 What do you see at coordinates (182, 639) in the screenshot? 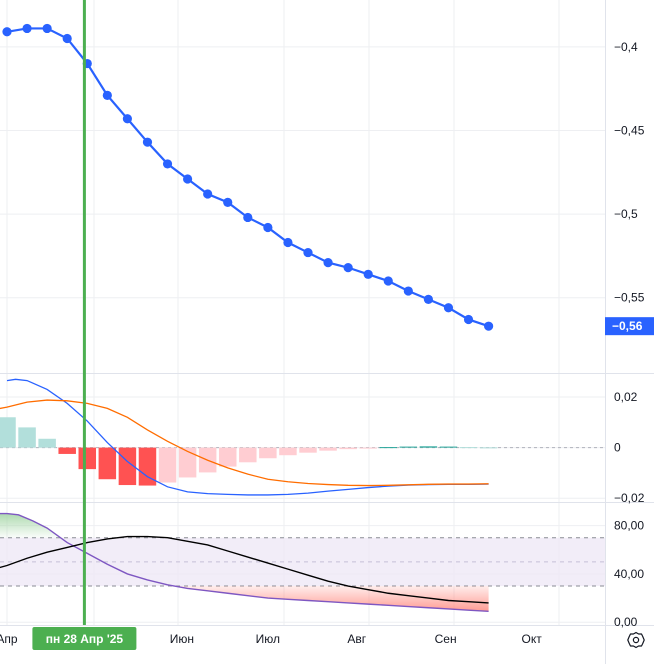
I see `time-label: Июн` at bounding box center [182, 639].